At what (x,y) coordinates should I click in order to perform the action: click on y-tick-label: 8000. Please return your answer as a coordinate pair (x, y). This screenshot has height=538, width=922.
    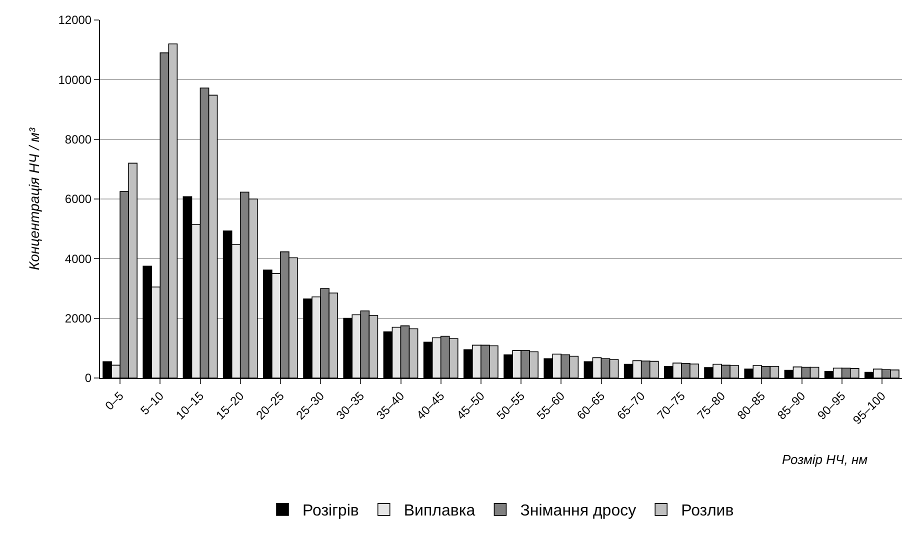
    Looking at the image, I should click on (78, 139).